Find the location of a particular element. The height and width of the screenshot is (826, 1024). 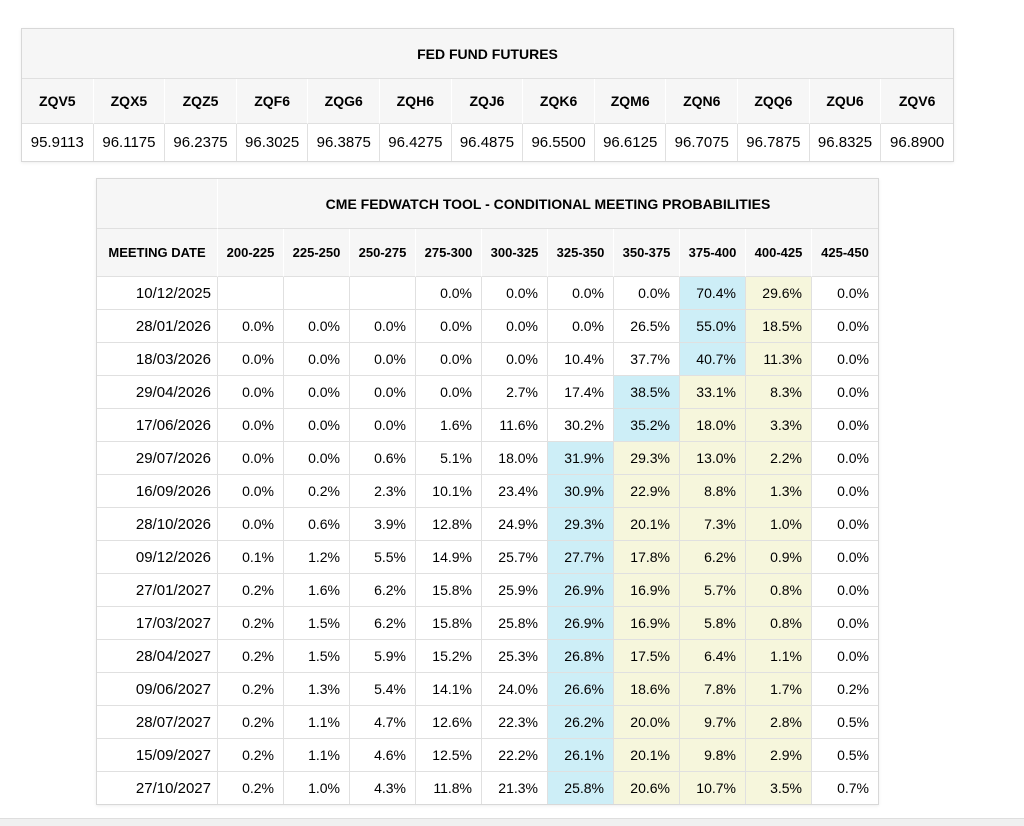

probability-cell: 55.0% is located at coordinates (713, 326).